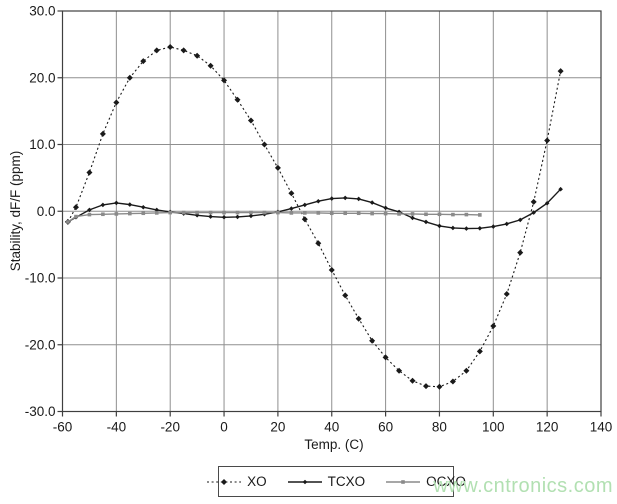 The width and height of the screenshot is (617, 504). I want to click on x-tick-label: 60, so click(385, 427).